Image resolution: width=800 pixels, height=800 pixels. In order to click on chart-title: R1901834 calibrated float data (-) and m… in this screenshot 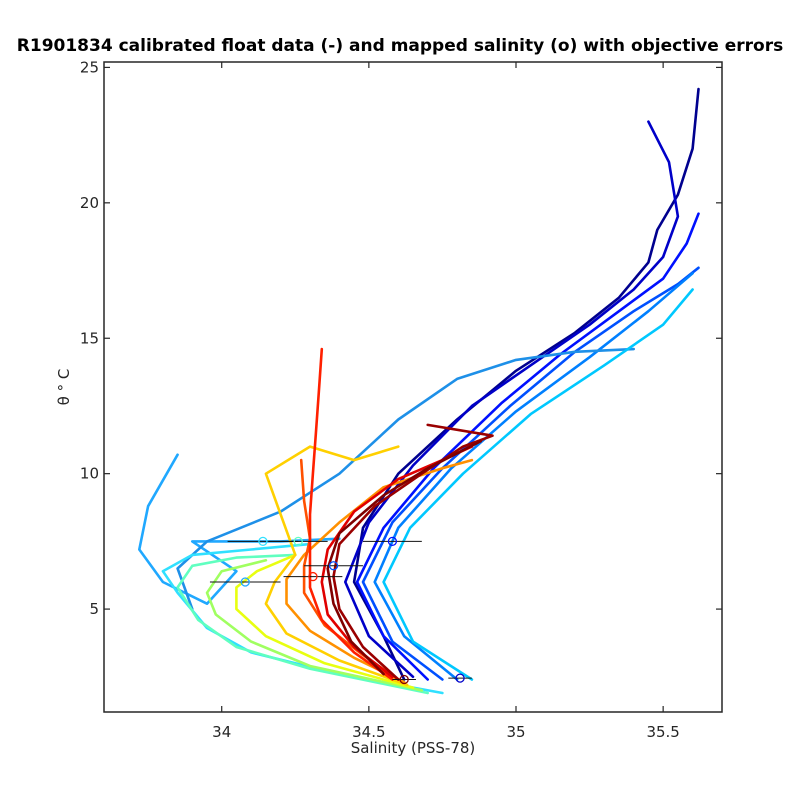, I will do `click(400, 46)`.